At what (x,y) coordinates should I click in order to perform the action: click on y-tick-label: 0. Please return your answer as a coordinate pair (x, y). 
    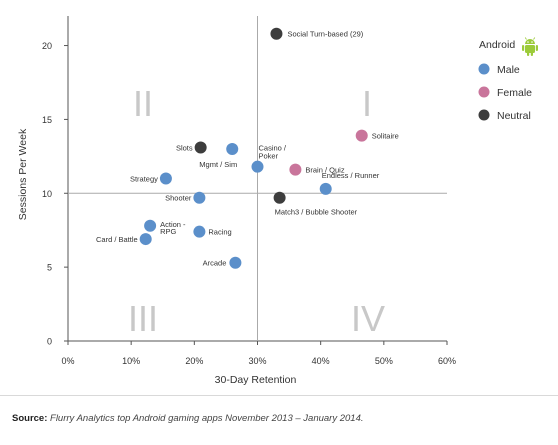
    Looking at the image, I should click on (49, 342).